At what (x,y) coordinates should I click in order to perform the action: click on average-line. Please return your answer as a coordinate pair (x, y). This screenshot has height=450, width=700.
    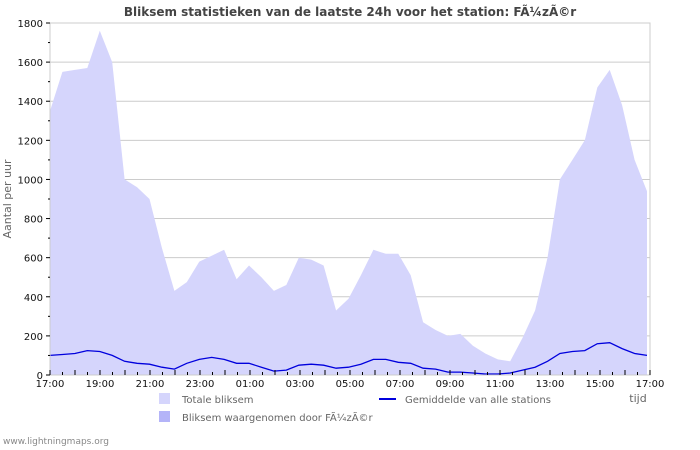
    Looking at the image, I should click on (348, 358).